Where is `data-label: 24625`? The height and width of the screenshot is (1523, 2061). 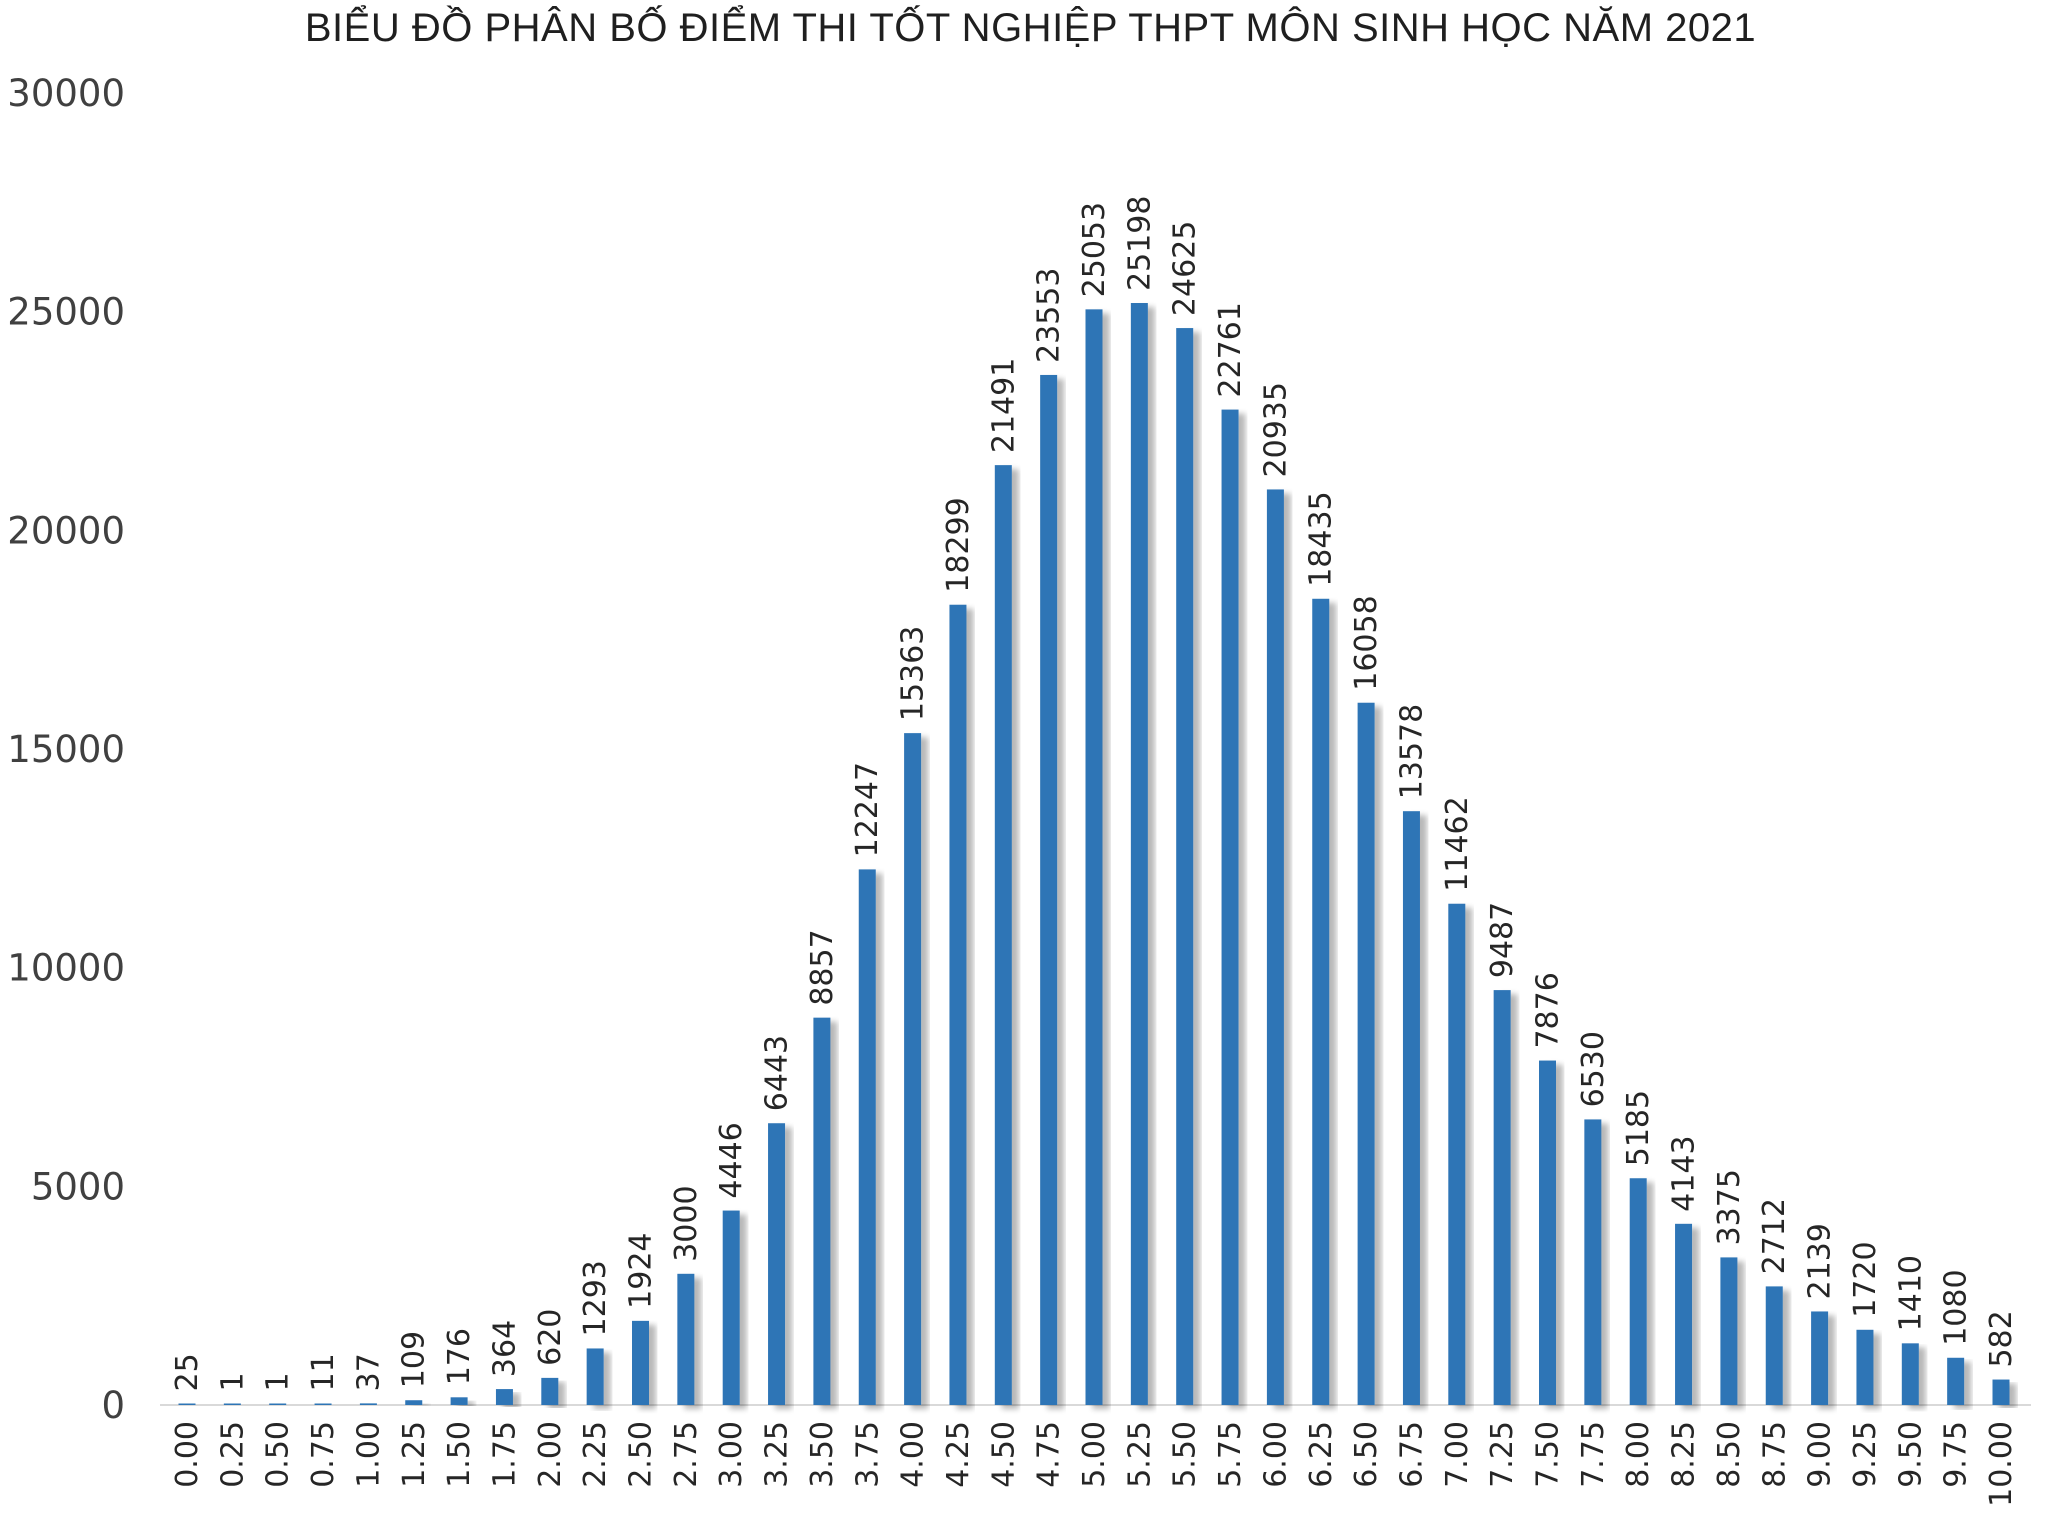 data-label: 24625 is located at coordinates (1185, 268).